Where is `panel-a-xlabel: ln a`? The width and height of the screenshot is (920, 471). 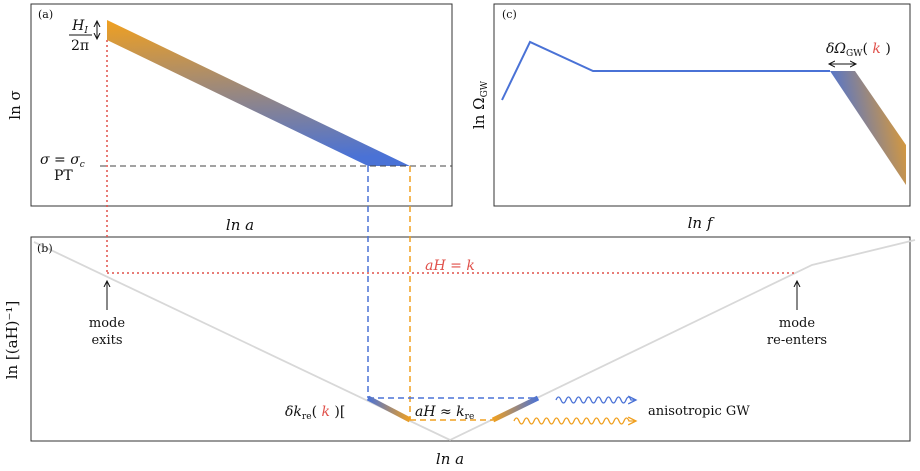
panel-a-xlabel: ln a is located at coordinates (240, 225).